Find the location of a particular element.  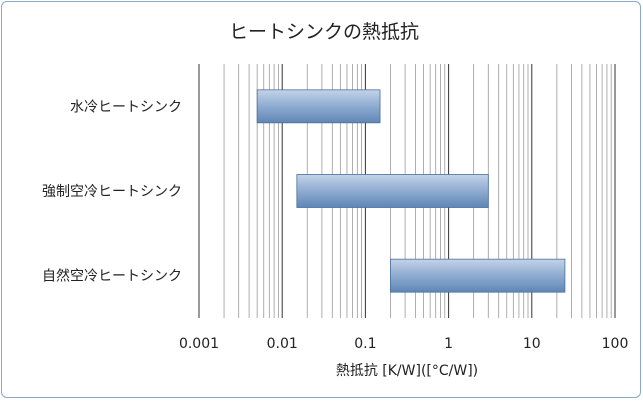

x-tick-label: 0.001 is located at coordinates (199, 344).